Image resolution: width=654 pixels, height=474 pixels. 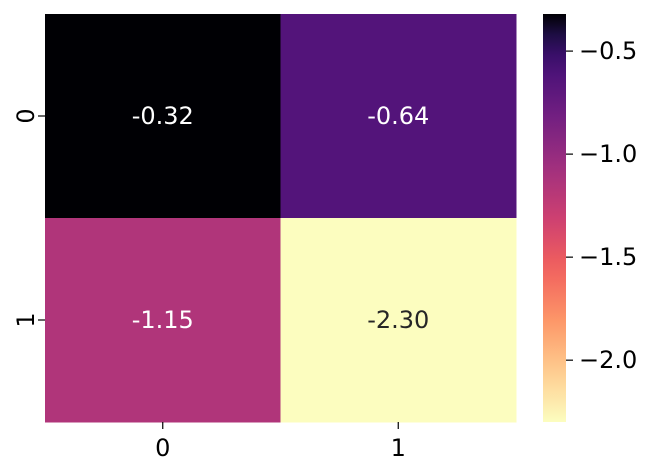 I want to click on colorbar-tick-label: −1.5, so click(x=608, y=257).